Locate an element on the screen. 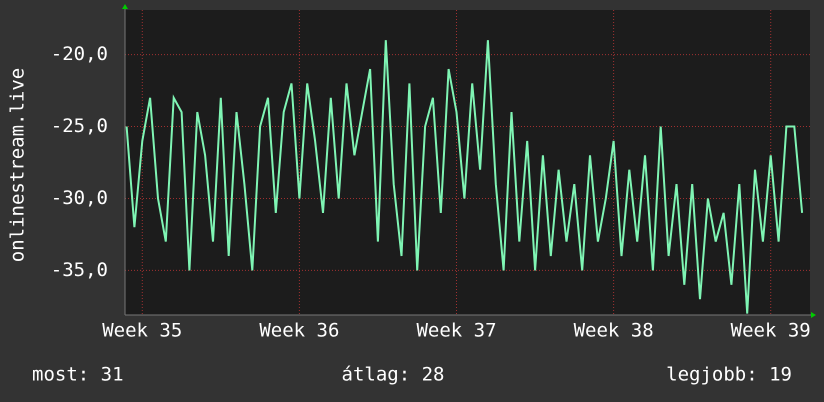 This screenshot has width=824, height=402. y-tick-label: -20,0 is located at coordinates (79, 54).